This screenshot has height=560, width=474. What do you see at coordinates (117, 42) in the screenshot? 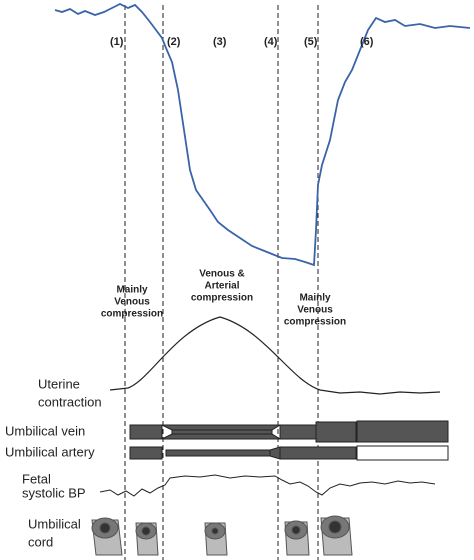
I see `phase-label: (1)` at bounding box center [117, 42].